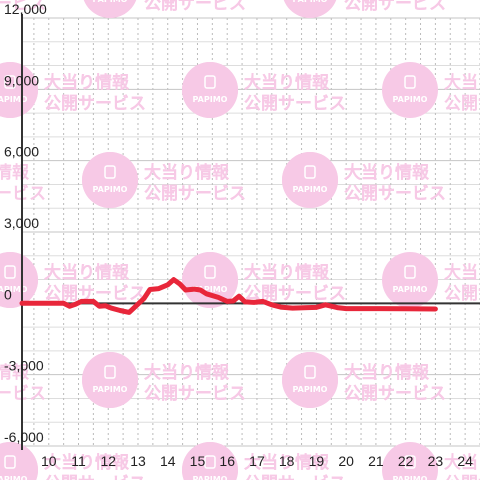  Describe the element at coordinates (257, 461) in the screenshot. I see `x-tick-label: 17` at that location.